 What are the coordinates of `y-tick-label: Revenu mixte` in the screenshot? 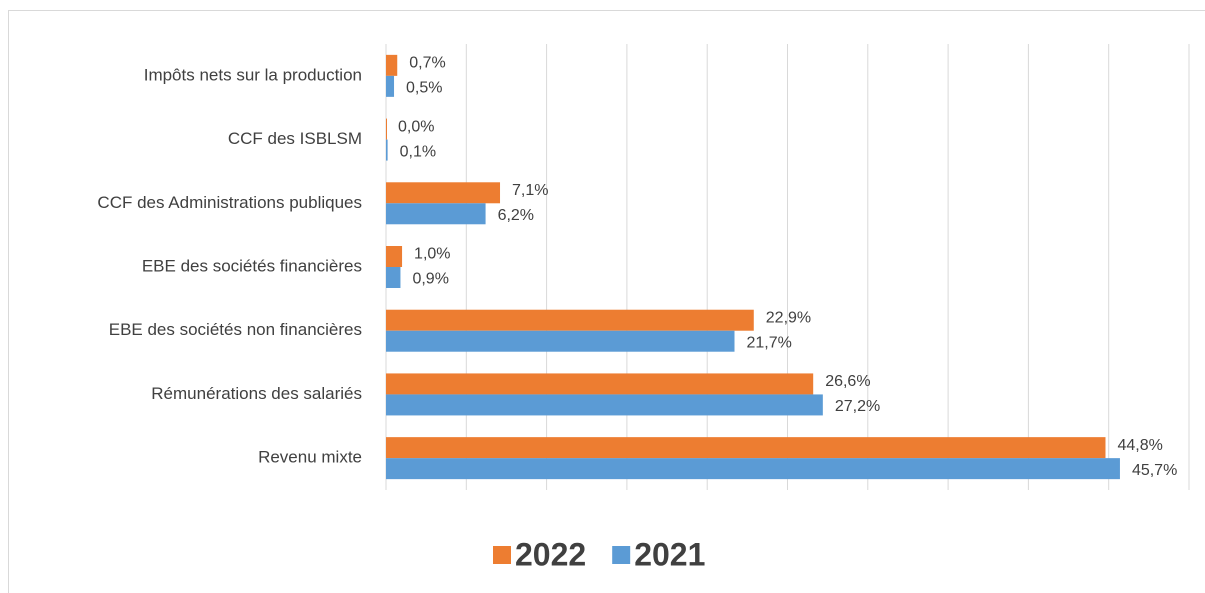 It's located at (310, 457).